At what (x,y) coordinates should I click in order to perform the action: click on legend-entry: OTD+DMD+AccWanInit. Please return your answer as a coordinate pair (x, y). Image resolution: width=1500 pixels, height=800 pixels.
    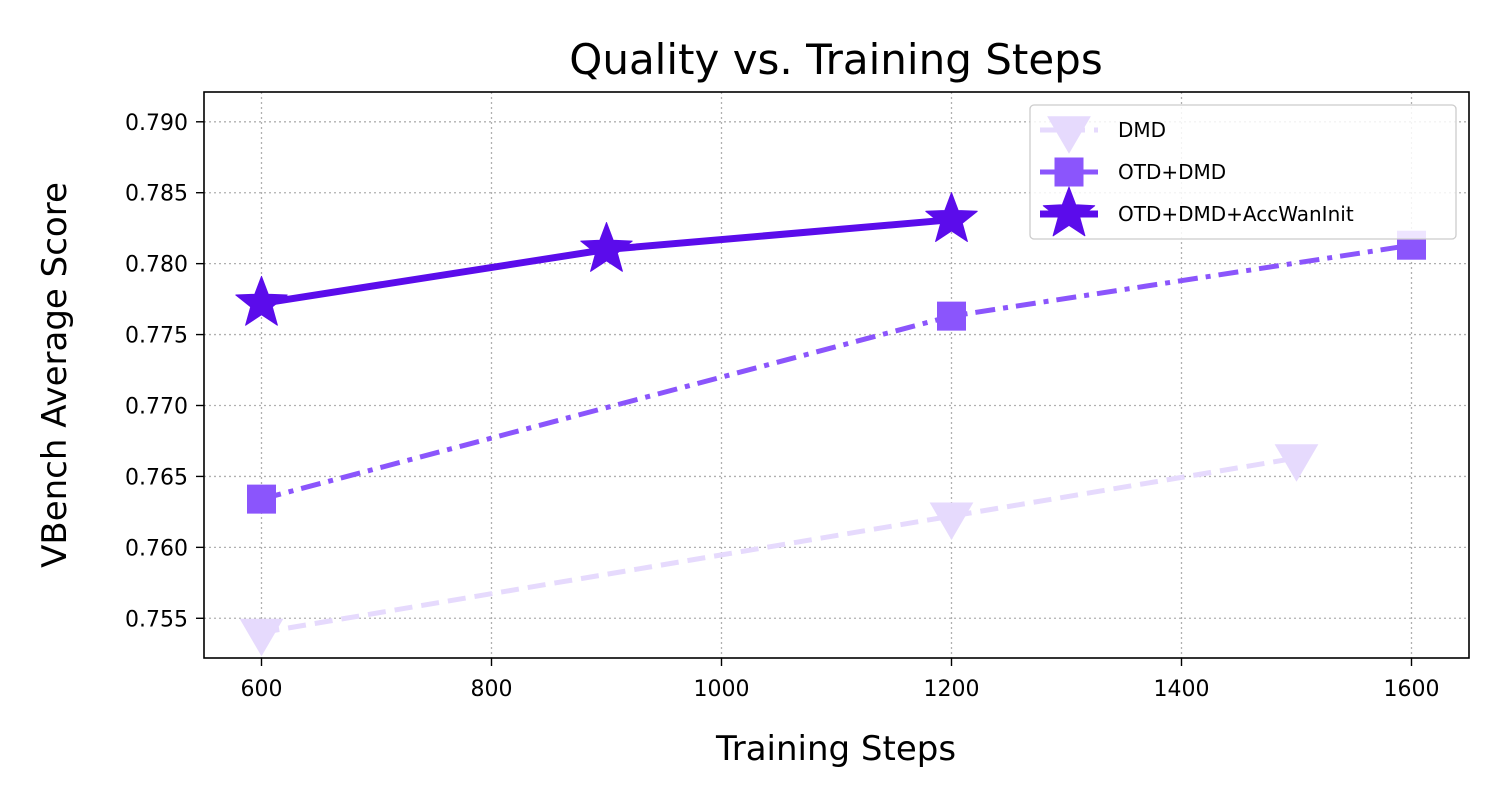
    Looking at the image, I should click on (1197, 211).